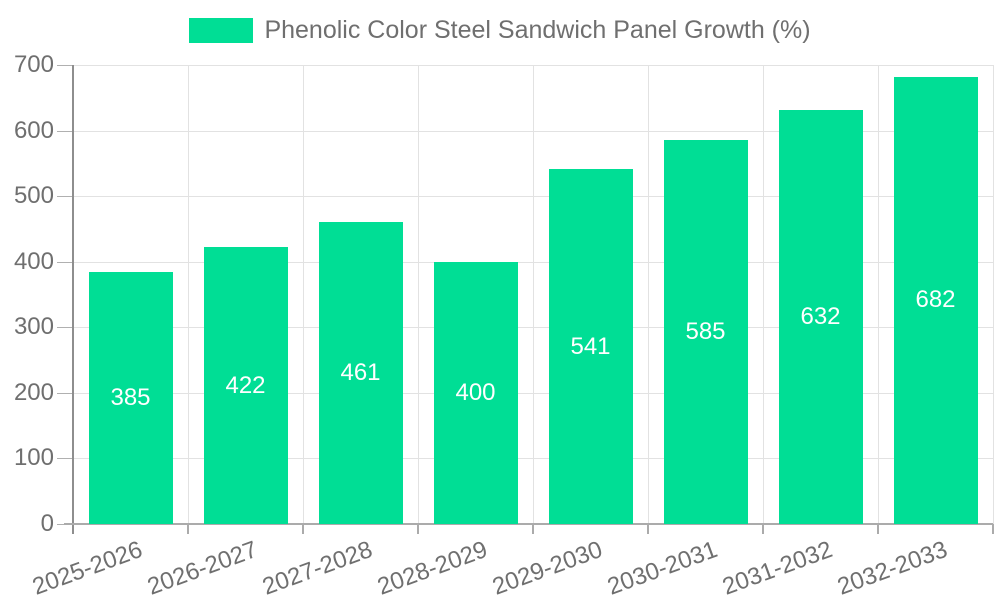 The height and width of the screenshot is (600, 1000). What do you see at coordinates (202, 568) in the screenshot?
I see `x-tick-label: 2026-2027` at bounding box center [202, 568].